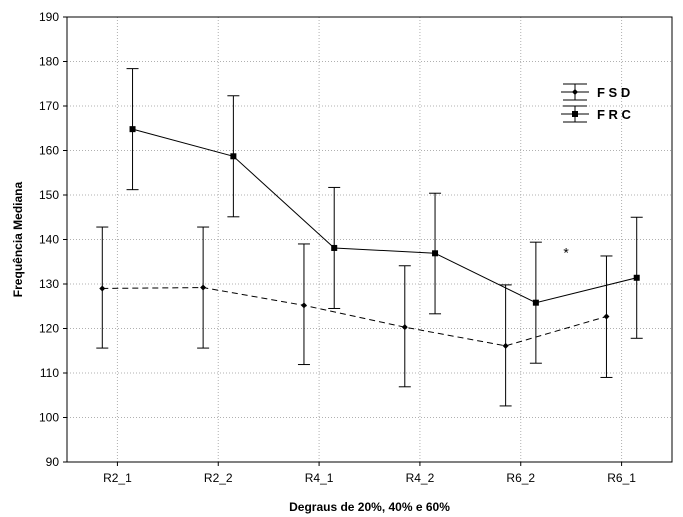 This screenshot has height=517, width=683. Describe the element at coordinates (621, 478) in the screenshot. I see `x-tick-label: R6_1` at that location.